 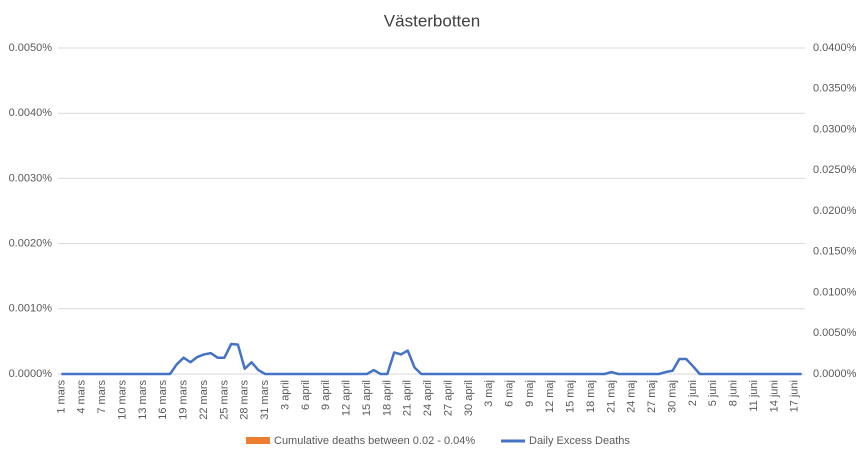 I want to click on x-tick-label: 11 juni, so click(x=754, y=396).